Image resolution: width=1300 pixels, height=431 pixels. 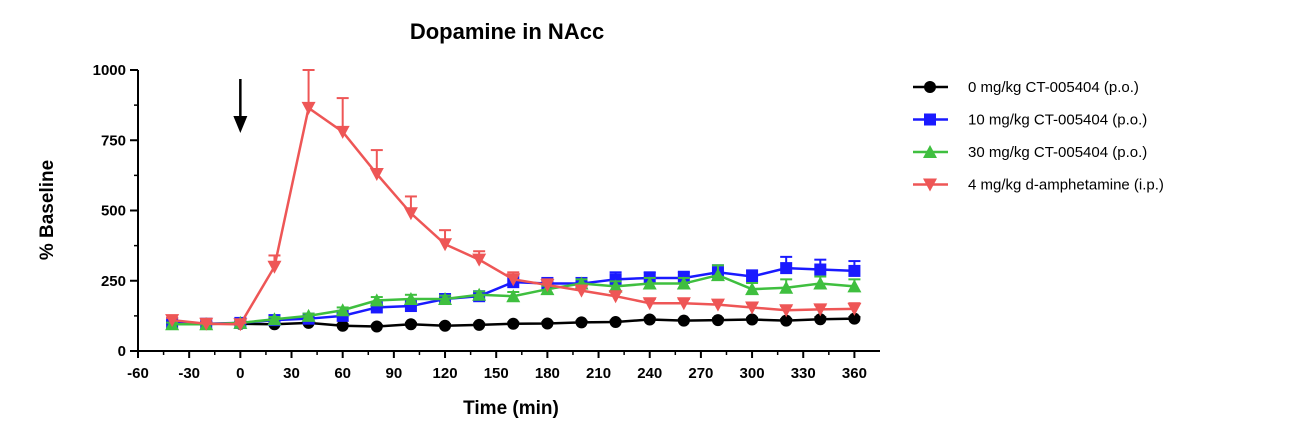 What do you see at coordinates (649, 373) in the screenshot?
I see `x-tick-label: 240` at bounding box center [649, 373].